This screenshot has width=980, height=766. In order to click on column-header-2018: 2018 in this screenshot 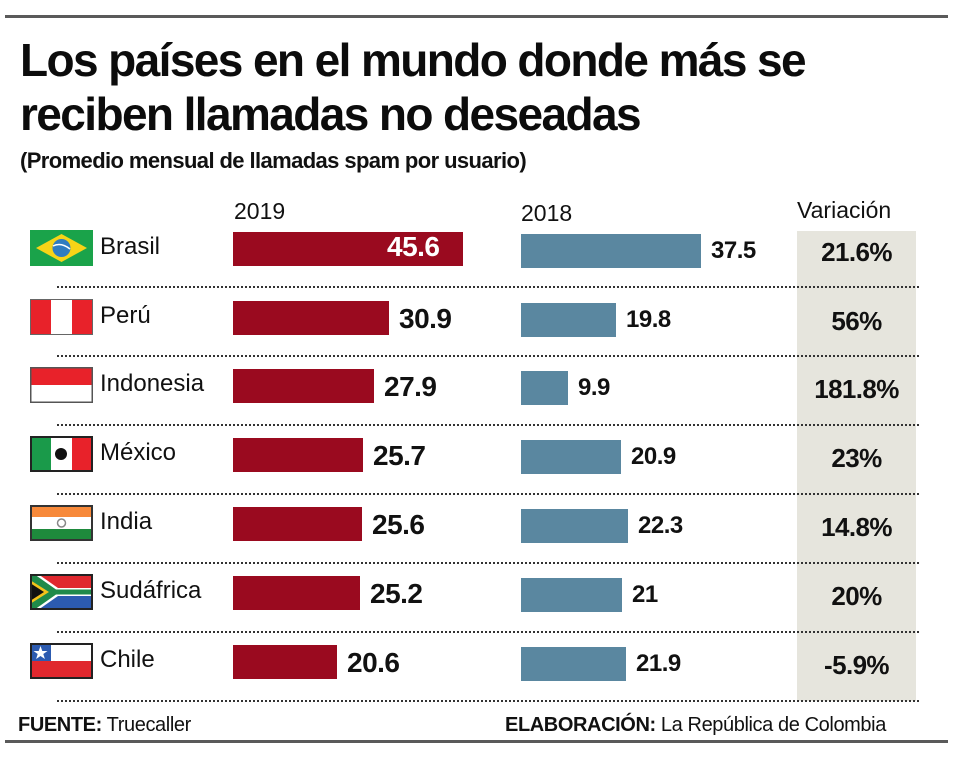, I will do `click(547, 213)`.